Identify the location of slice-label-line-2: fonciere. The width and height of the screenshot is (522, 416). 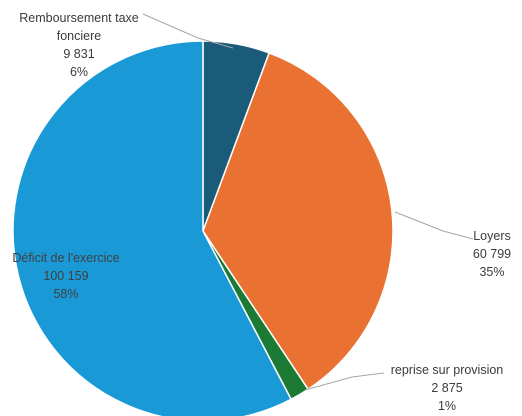
(79, 36).